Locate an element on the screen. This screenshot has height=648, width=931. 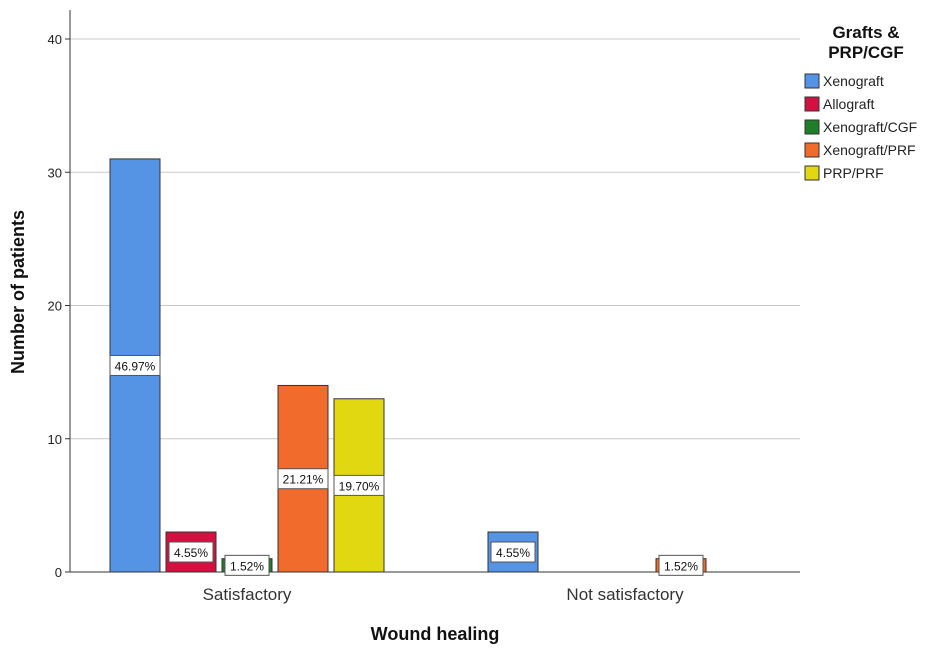
data-label: 19.70% is located at coordinates (359, 486).